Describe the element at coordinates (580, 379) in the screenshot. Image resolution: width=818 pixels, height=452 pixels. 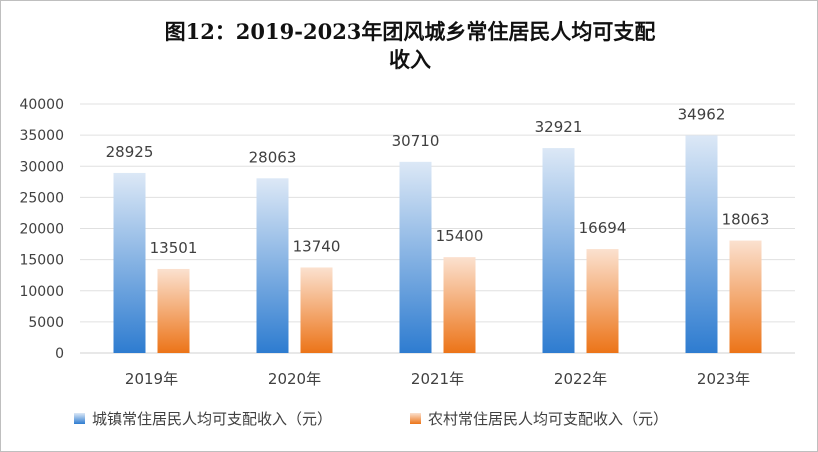
I see `x-category-label: 2022年` at that location.